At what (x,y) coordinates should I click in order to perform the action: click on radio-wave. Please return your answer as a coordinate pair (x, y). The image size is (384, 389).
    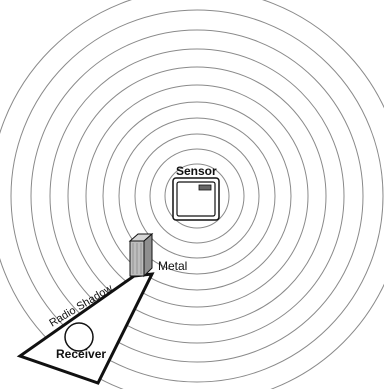
    Looking at the image, I should click on (197, 196).